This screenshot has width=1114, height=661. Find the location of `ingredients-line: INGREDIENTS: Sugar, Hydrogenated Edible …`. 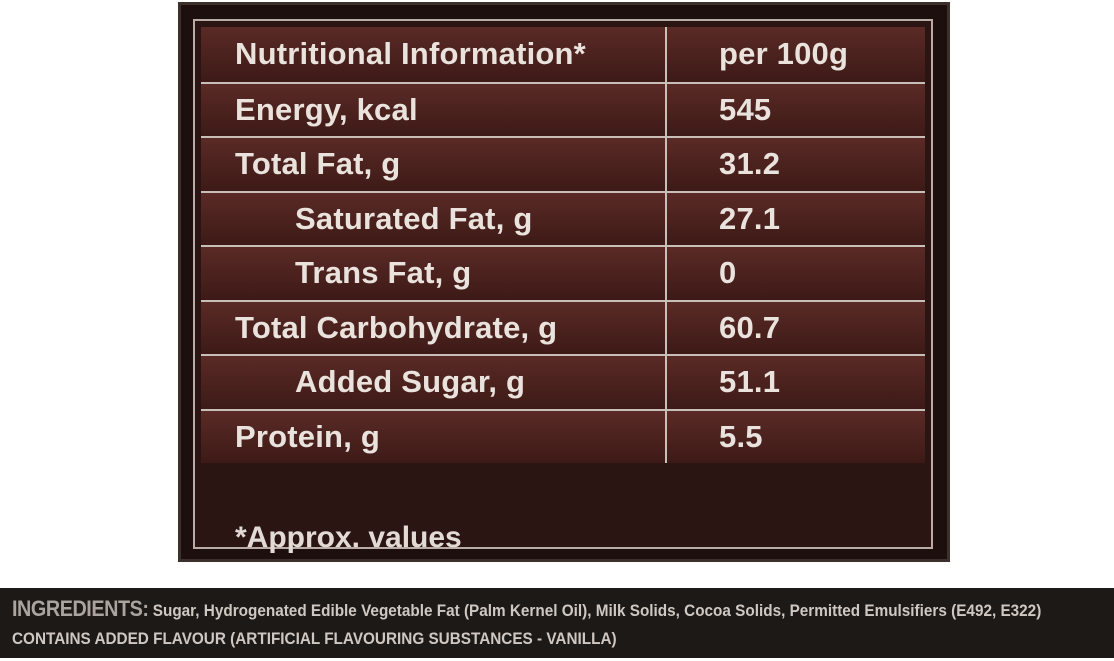

ingredients-line: INGREDIENTS: Sugar, Hydrogenated Edible … is located at coordinates (563, 609).